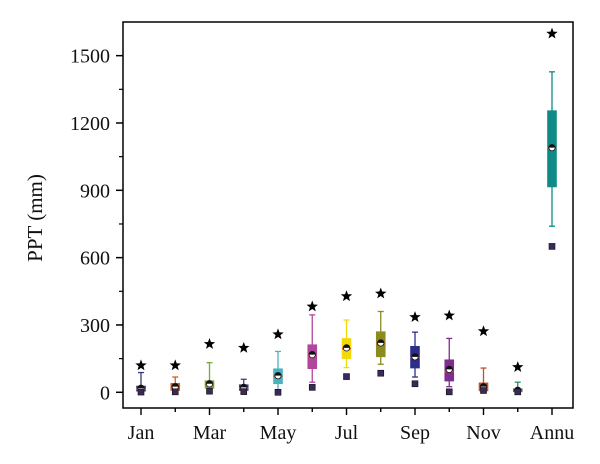  I want to click on box-jun, so click(312, 345).